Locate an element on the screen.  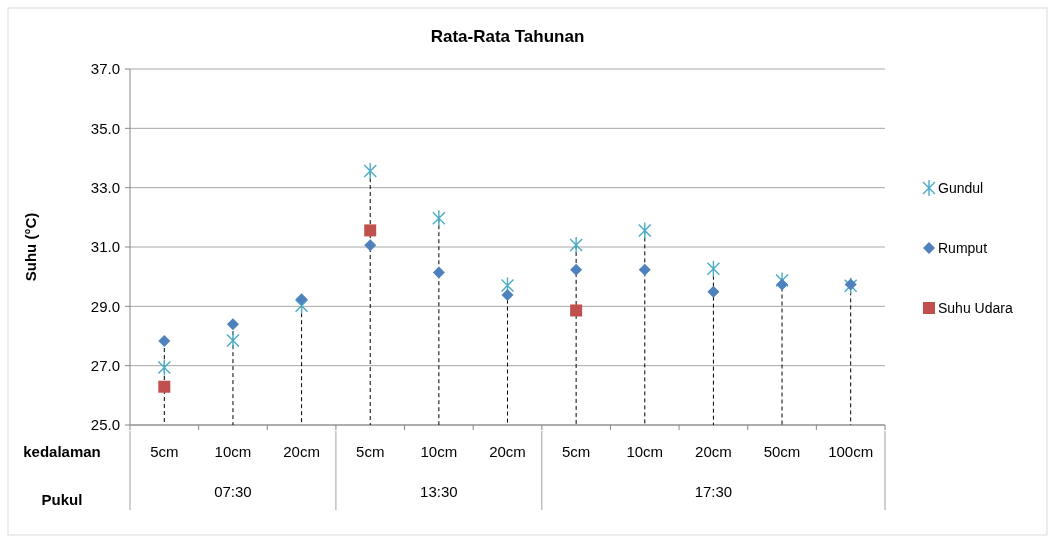
y-tick-label: 37.0 is located at coordinates (105, 69).